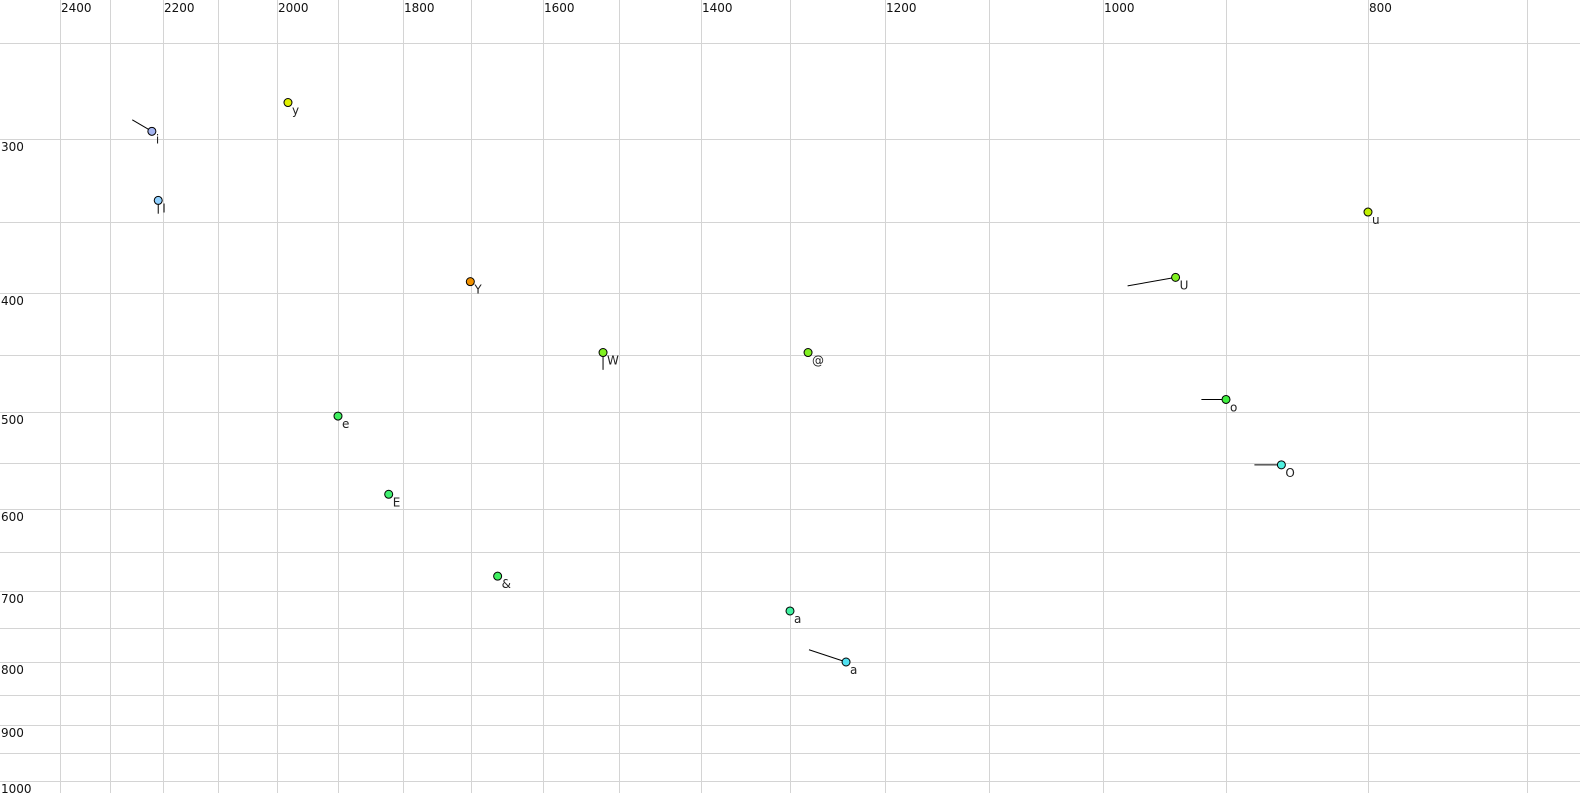  Describe the element at coordinates (1233, 407) in the screenshot. I see `point-label: o` at that location.